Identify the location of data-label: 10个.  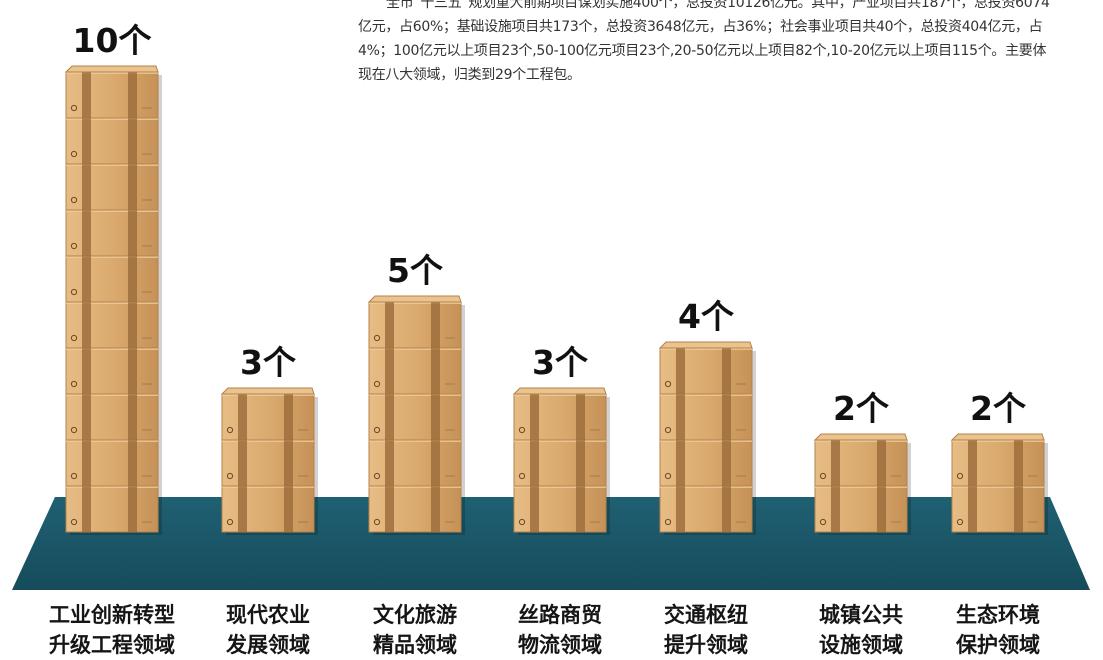
(112, 40).